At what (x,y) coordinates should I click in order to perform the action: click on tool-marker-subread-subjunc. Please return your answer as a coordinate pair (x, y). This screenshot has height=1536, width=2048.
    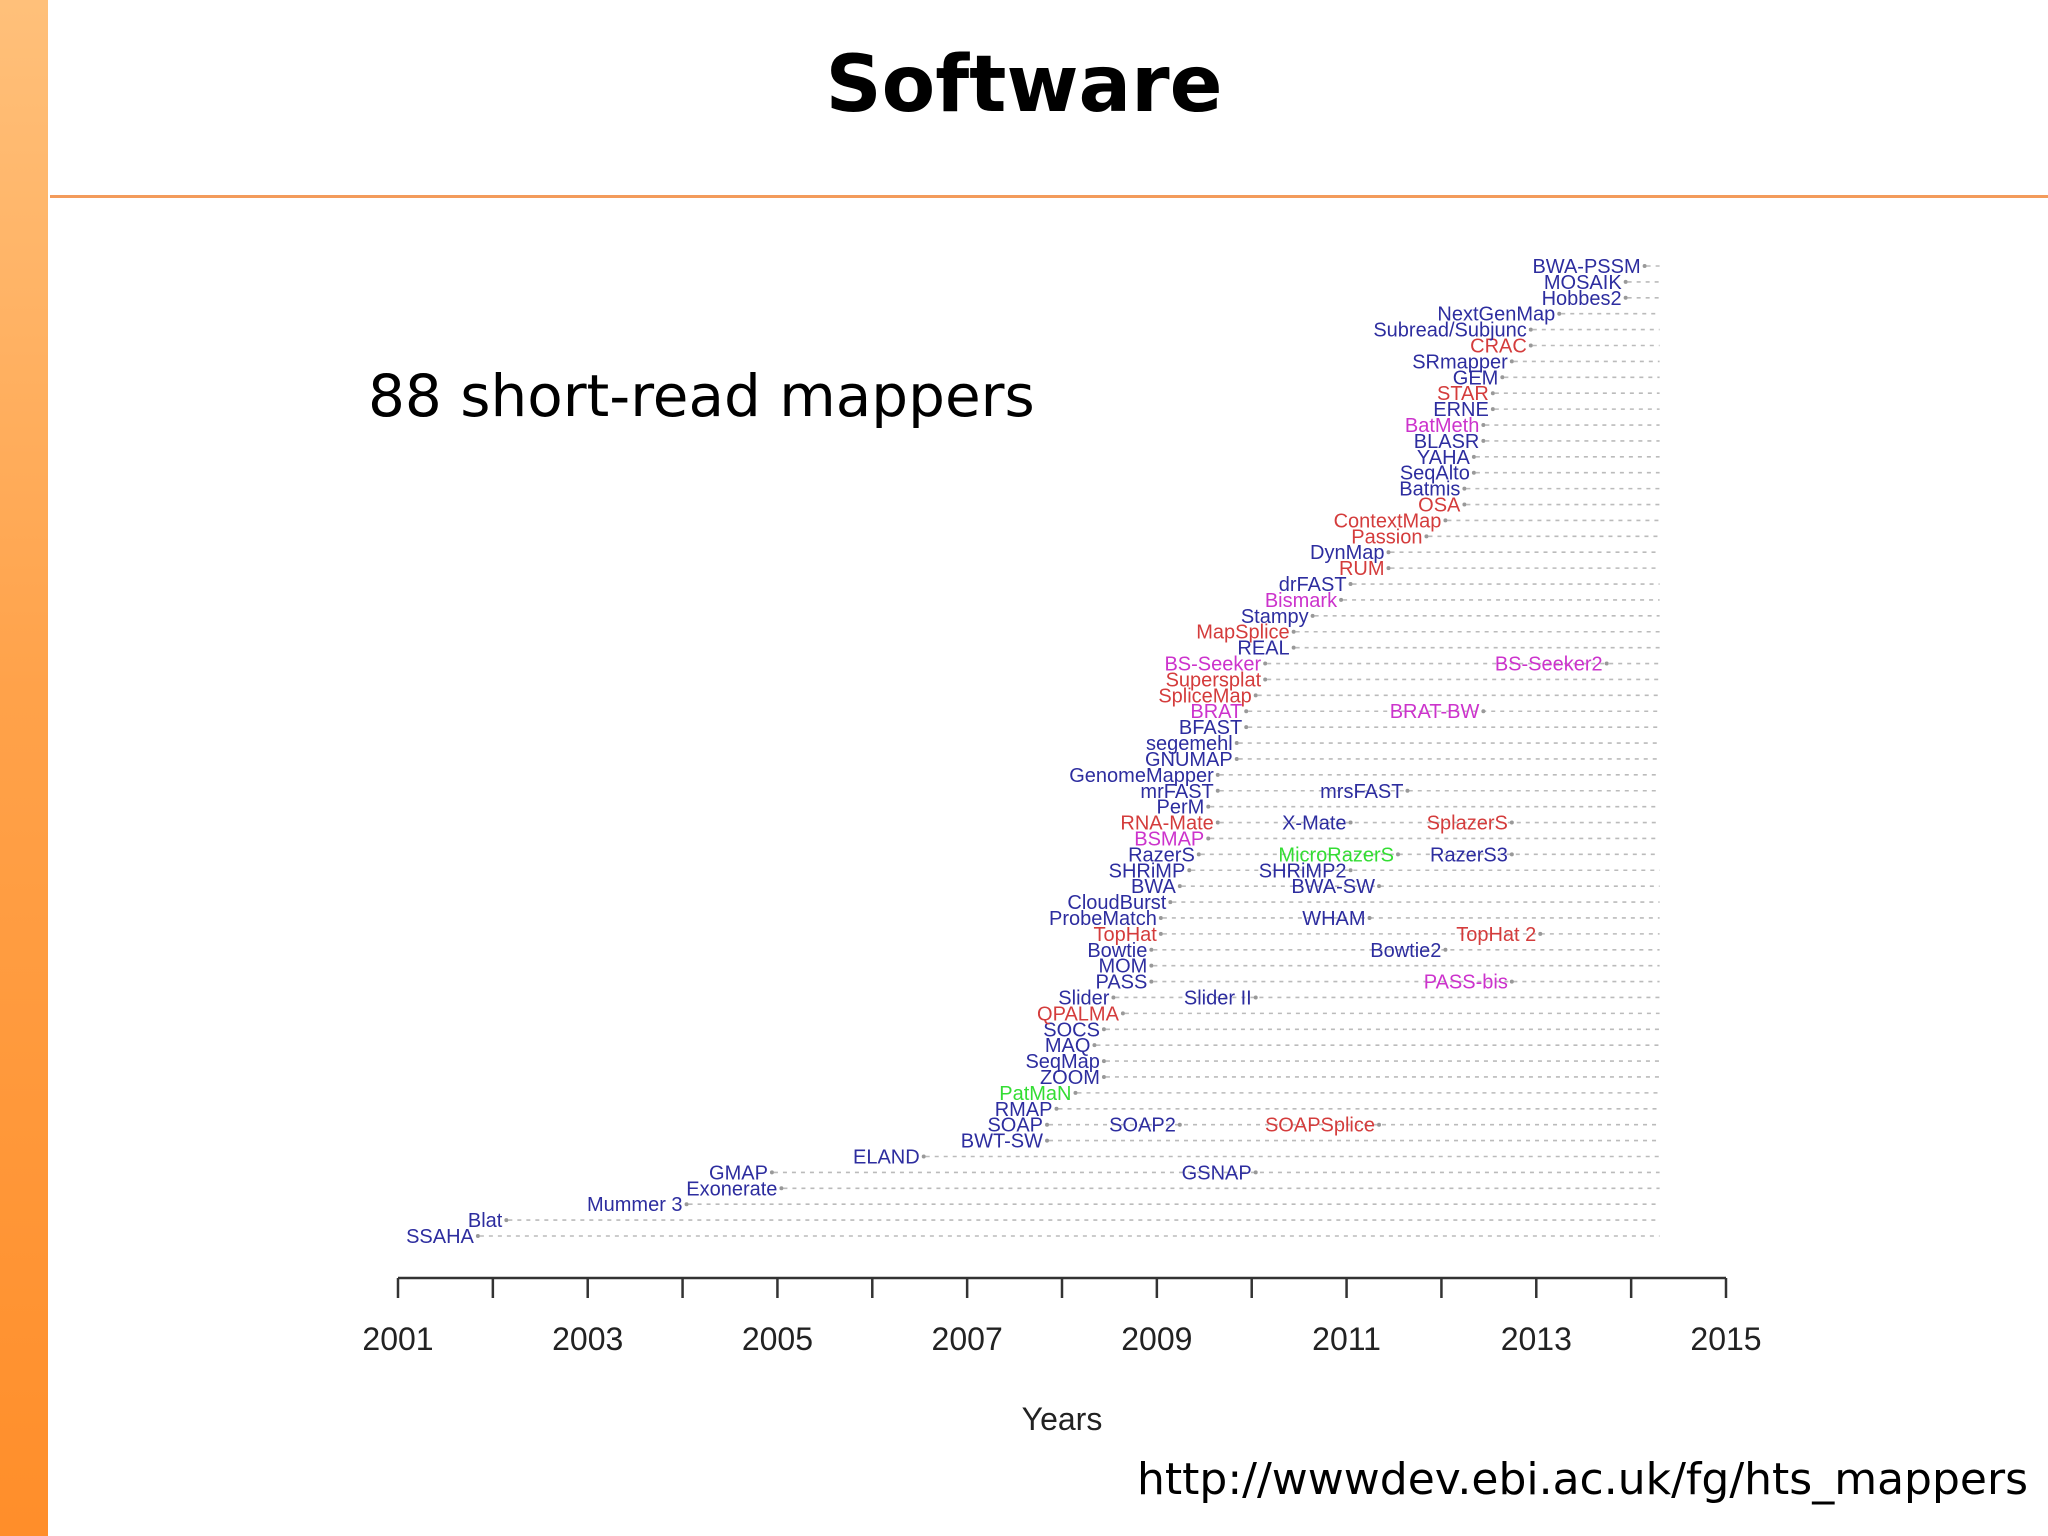
    Looking at the image, I should click on (1530, 329).